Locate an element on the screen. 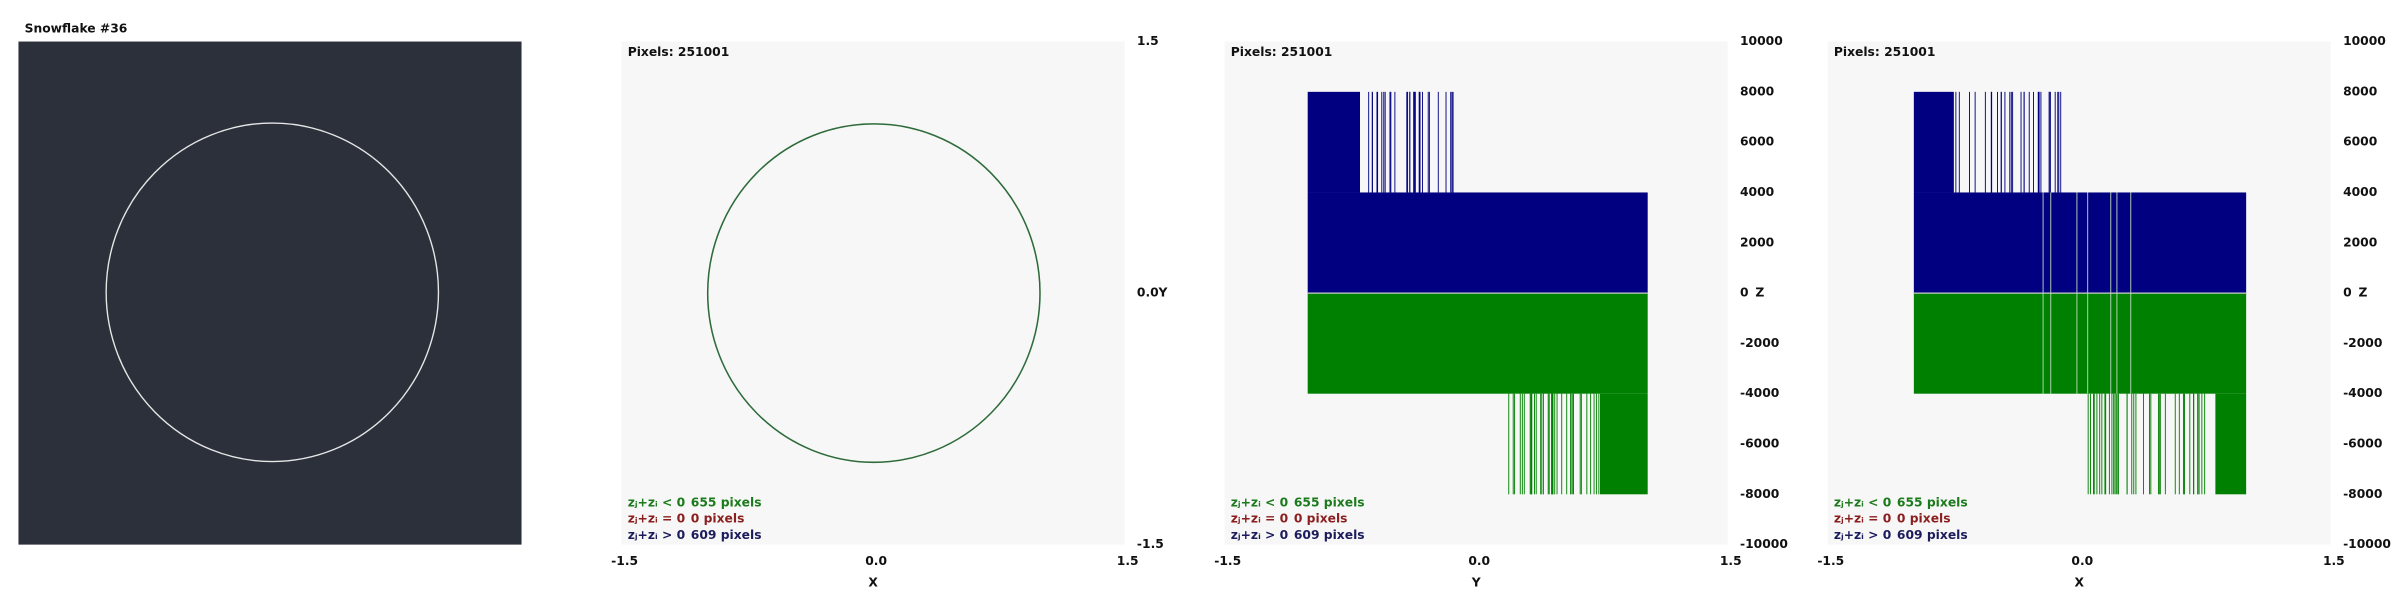 Image resolution: width=2400 pixels, height=600 pixels. right-axis-label: Y is located at coordinates (1162, 293).